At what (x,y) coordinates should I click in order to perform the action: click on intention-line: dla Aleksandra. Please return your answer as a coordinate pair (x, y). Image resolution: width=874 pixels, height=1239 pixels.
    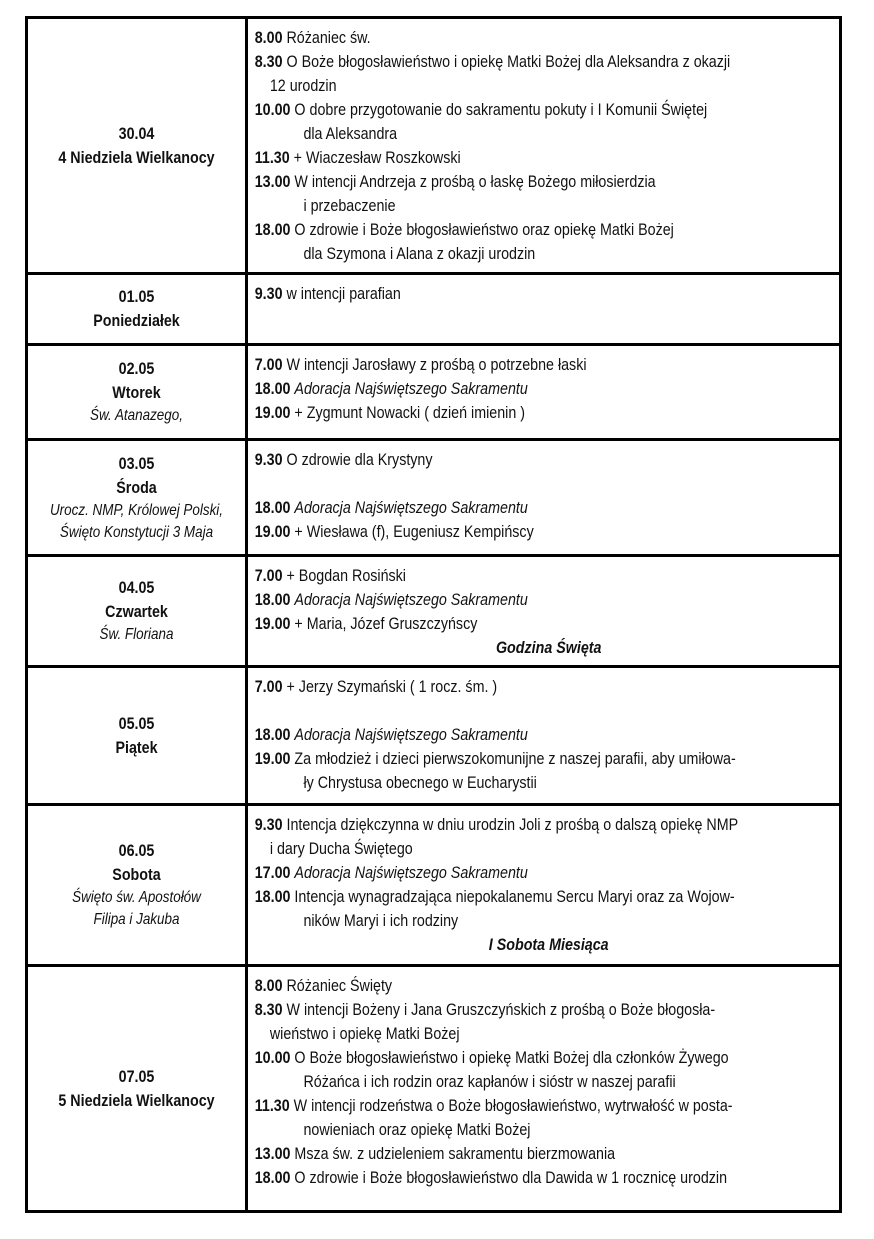
    Looking at the image, I should click on (547, 134).